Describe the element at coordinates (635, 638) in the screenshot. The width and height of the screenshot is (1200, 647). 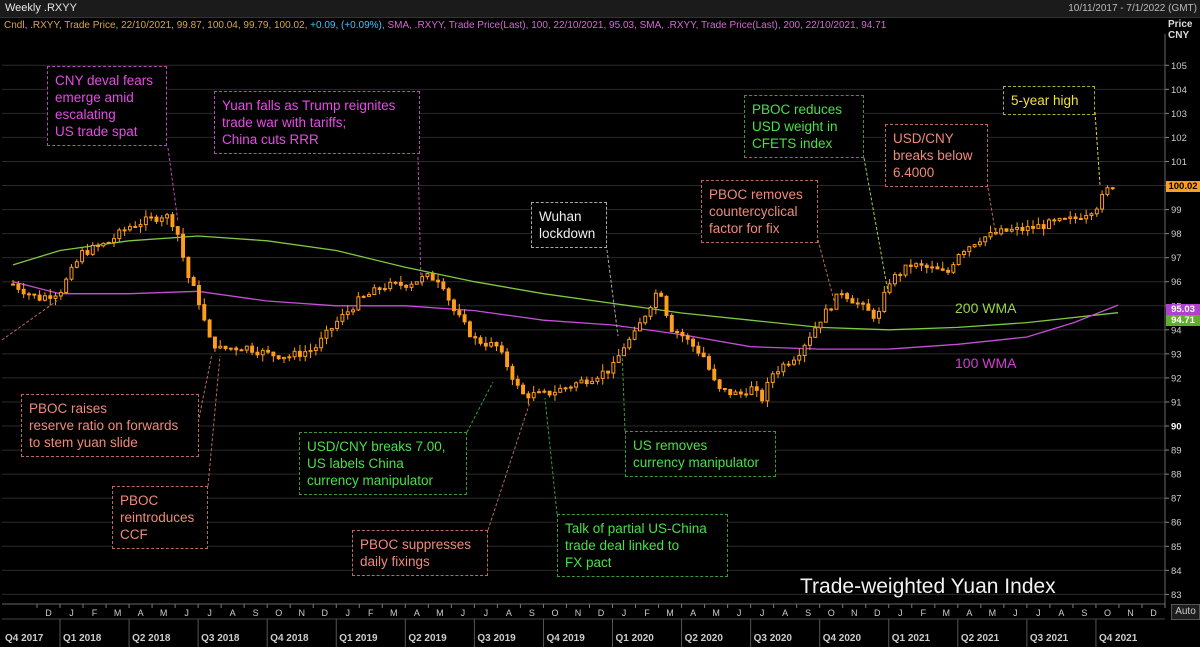
I see `x-quarter-label: Q1 2020` at that location.